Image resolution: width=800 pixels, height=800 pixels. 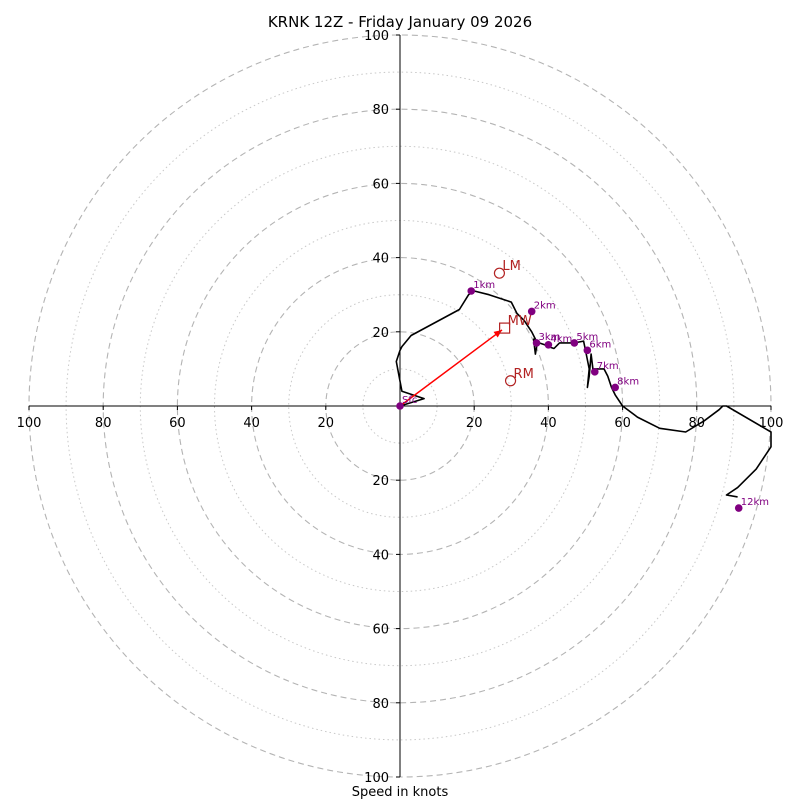 I want to click on height-label-5km: 5km, so click(x=587, y=337).